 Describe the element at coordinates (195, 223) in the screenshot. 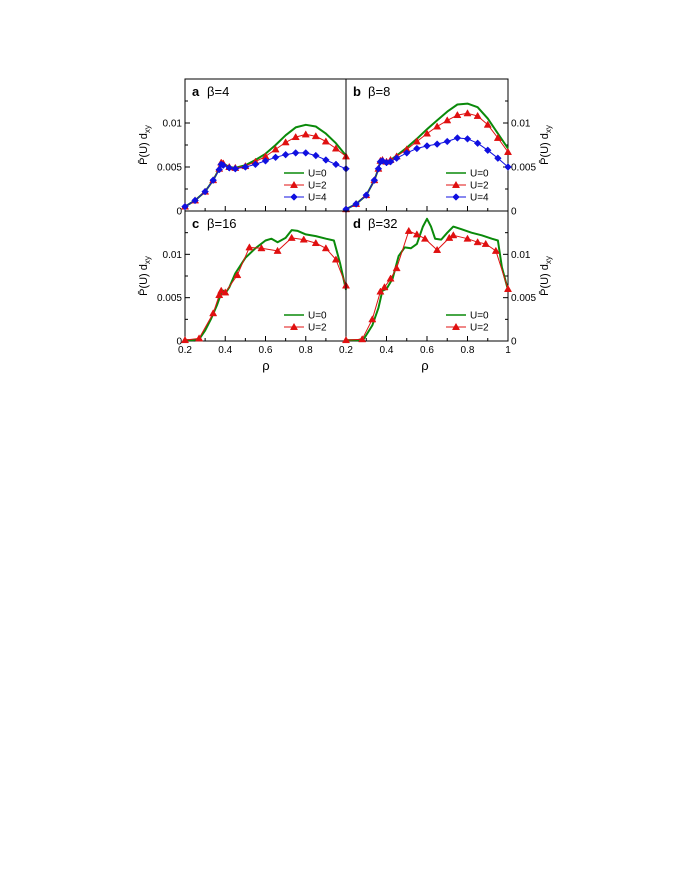

I see `panel-letter: c` at that location.